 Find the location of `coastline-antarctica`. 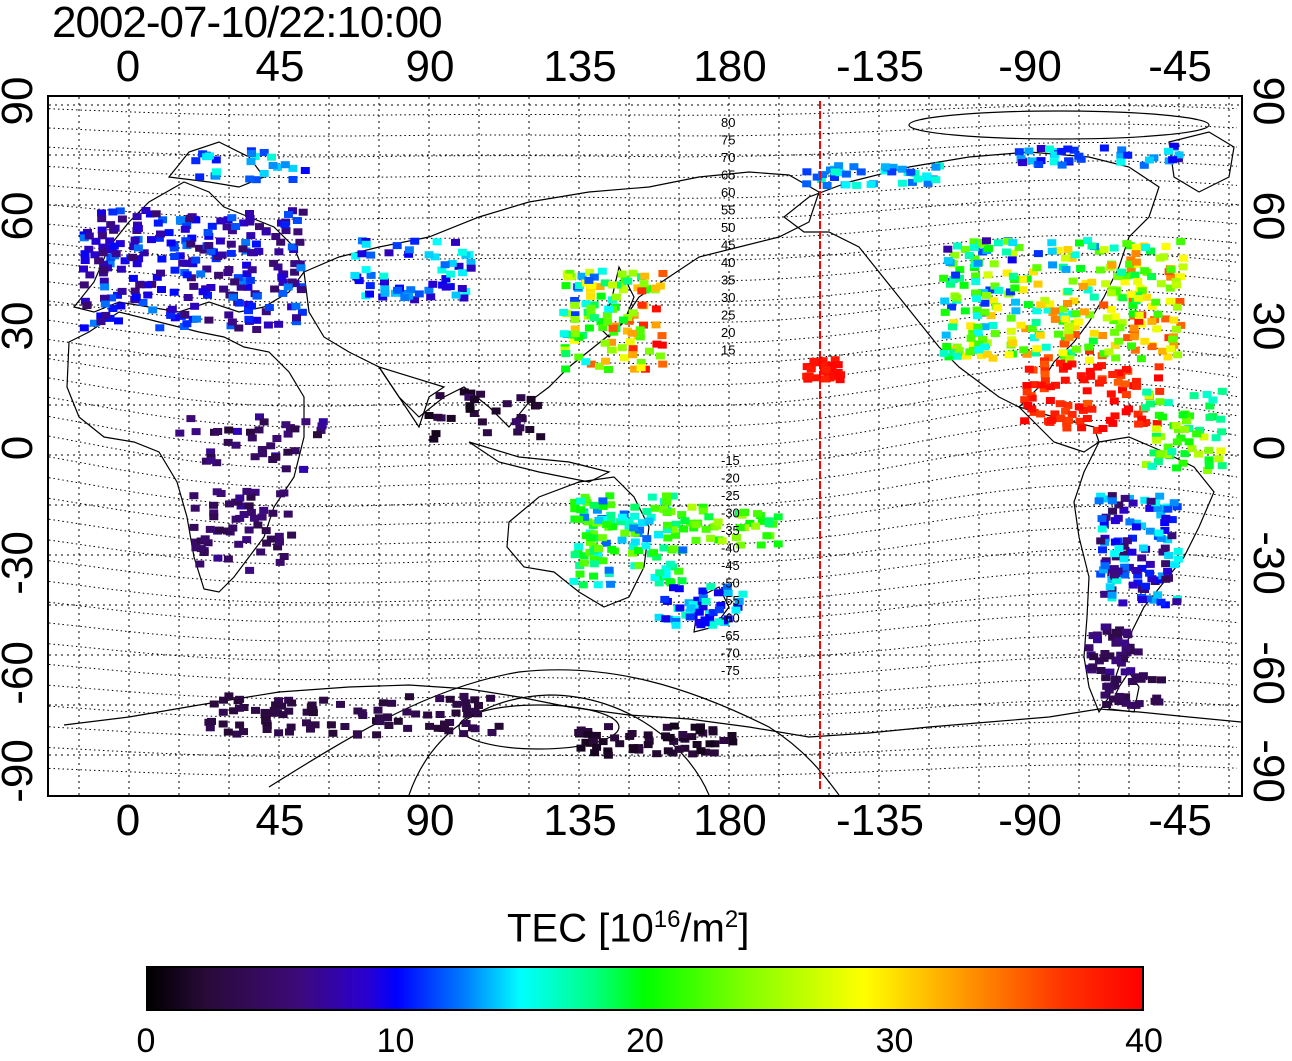

coastline-antarctica is located at coordinates (652, 711).